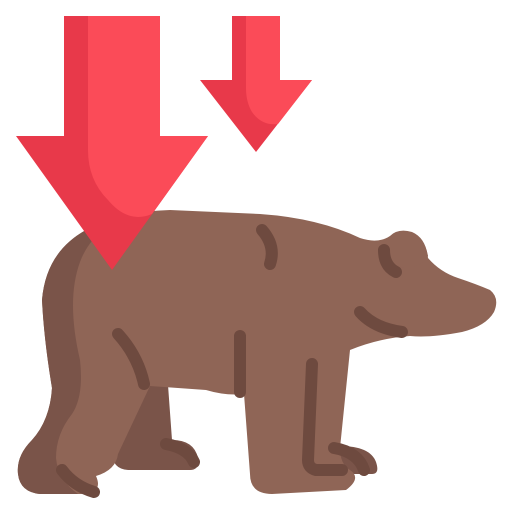 This screenshot has width=512, height=512. What do you see at coordinates (131, 359) in the screenshot?
I see `bear-hip-line` at bounding box center [131, 359].